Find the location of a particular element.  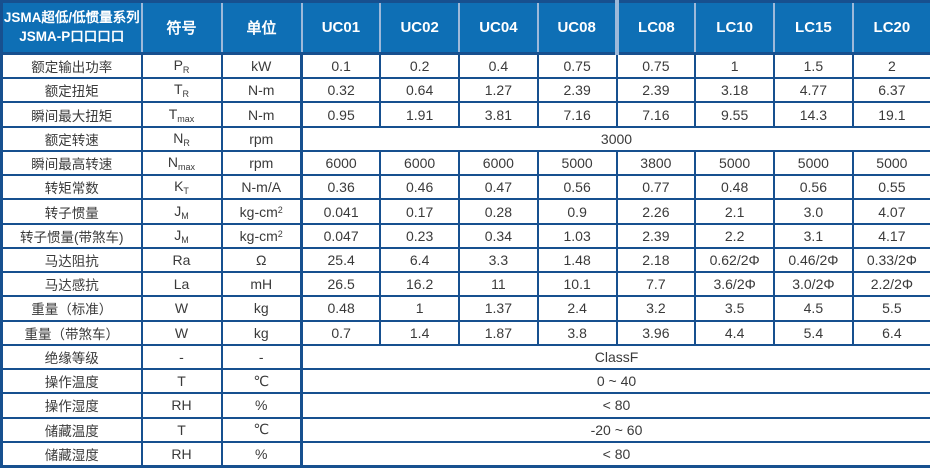

row-label: 额定扭矩 is located at coordinates (71, 90).